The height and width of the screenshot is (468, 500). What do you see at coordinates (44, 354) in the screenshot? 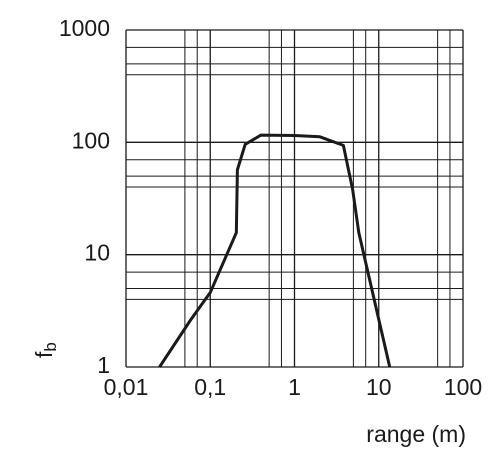
I see `y-label-main: f` at bounding box center [44, 354].